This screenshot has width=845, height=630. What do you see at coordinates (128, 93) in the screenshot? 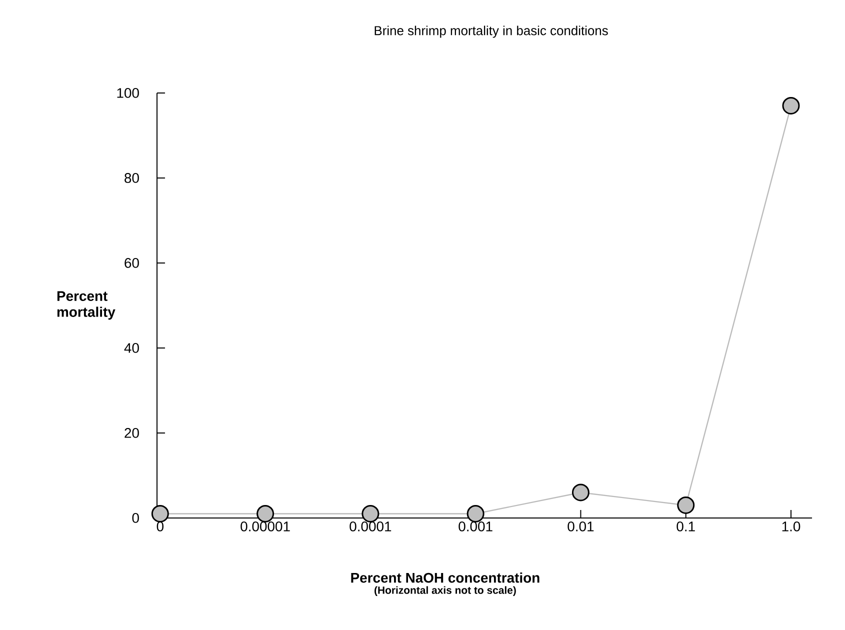
I see `y-tick-label: 100` at bounding box center [128, 93].